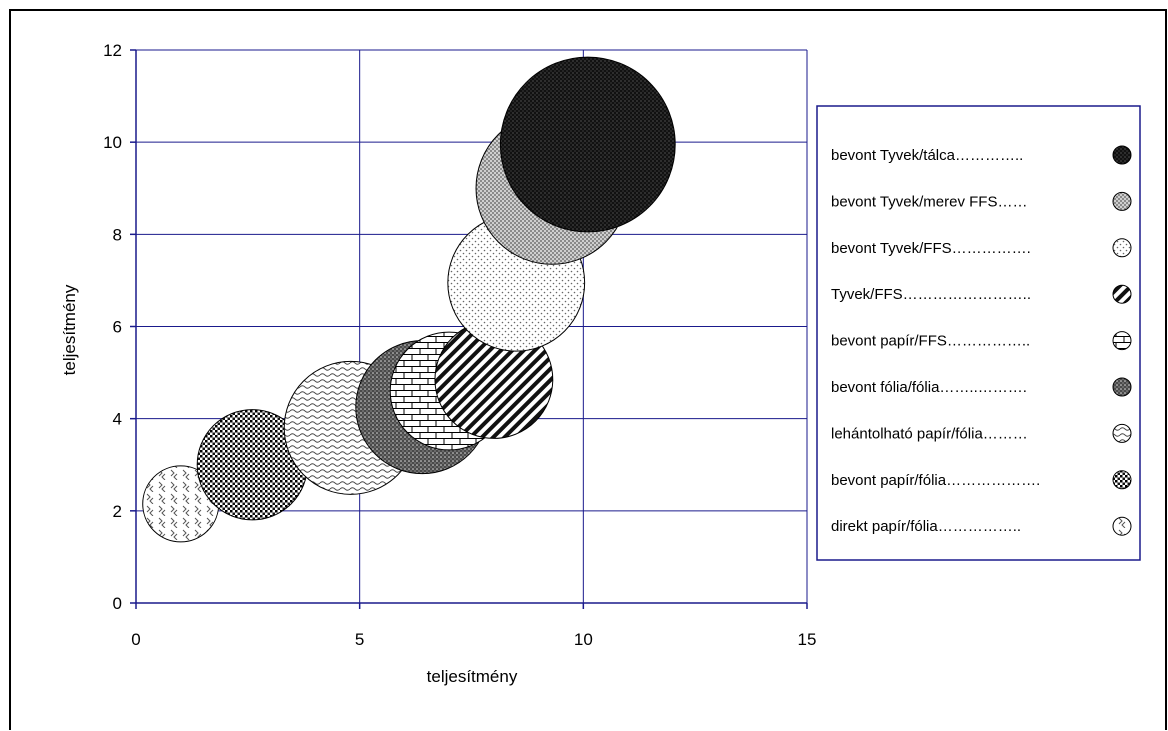 The width and height of the screenshot is (1168, 731). What do you see at coordinates (135, 639) in the screenshot?
I see `x-tick-label: 0` at bounding box center [135, 639].